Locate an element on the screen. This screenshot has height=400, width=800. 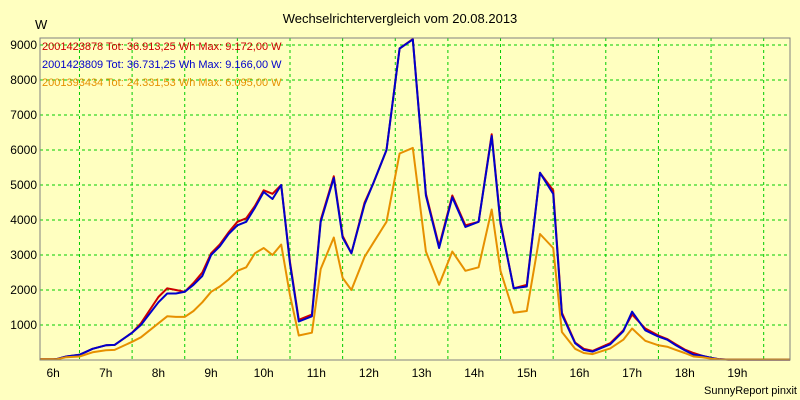
x-tick-label: 8h is located at coordinates (158, 373).